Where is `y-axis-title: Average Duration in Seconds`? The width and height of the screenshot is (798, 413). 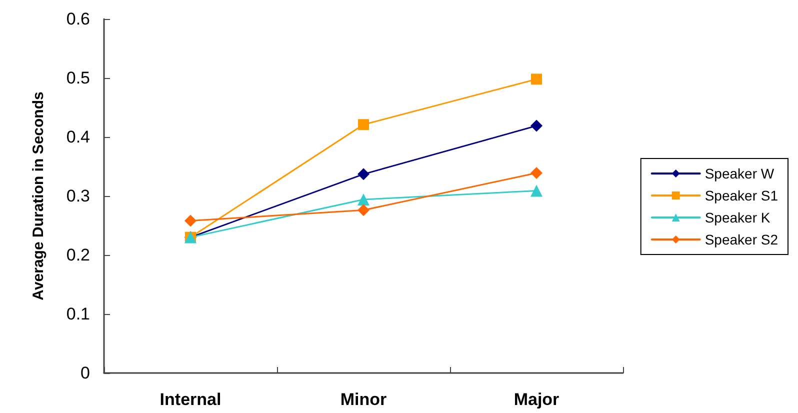
y-axis-title: Average Duration in Seconds is located at coordinates (38, 196).